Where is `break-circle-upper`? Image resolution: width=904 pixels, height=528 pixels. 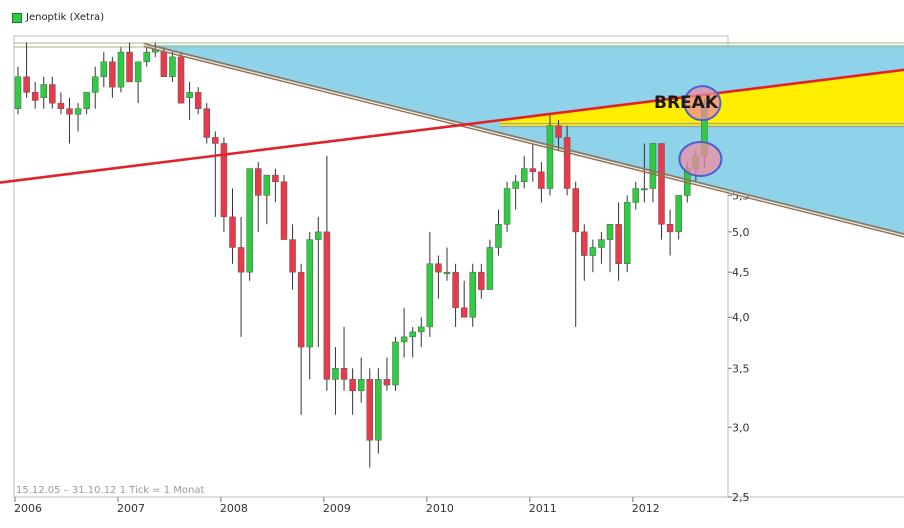 break-circle-upper is located at coordinates (702, 103).